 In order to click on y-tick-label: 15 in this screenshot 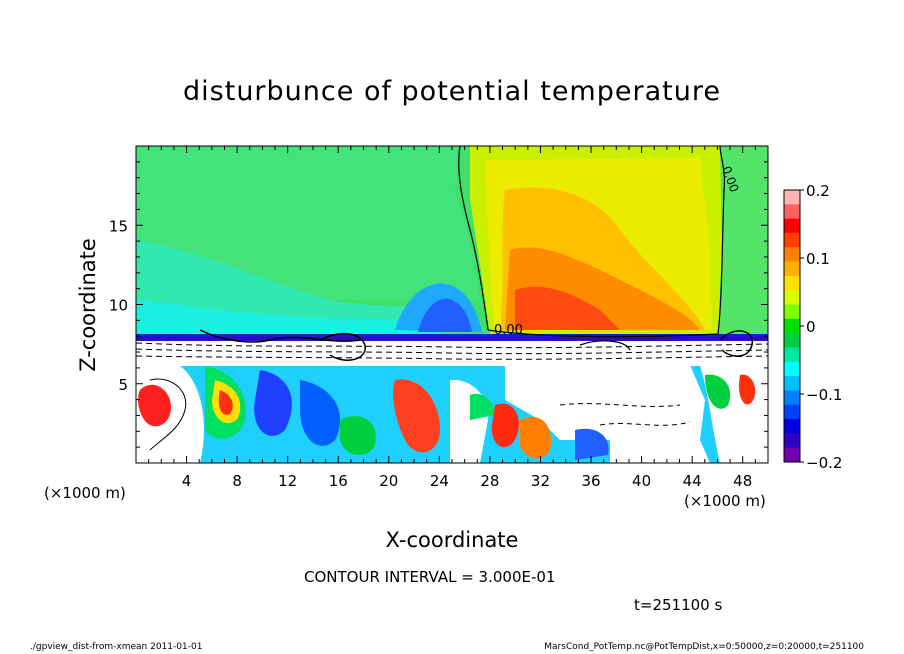, I will do `click(118, 226)`.